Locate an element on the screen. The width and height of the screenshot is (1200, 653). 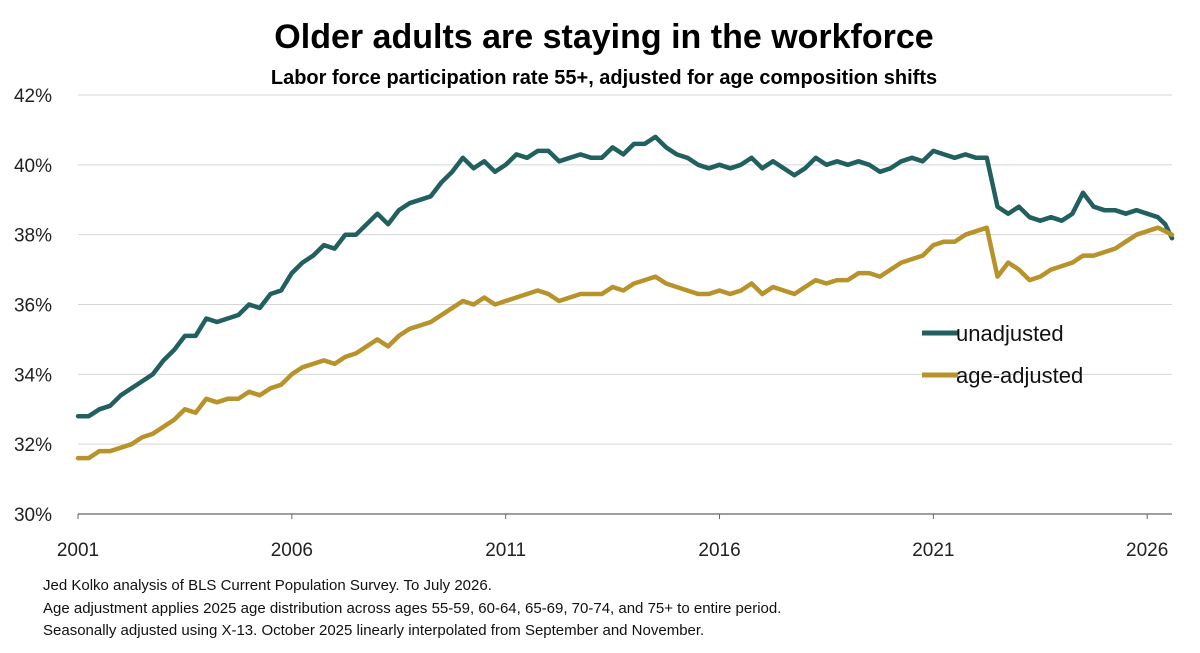
legend: unadjusted age-adjusted is located at coordinates (1002, 354).